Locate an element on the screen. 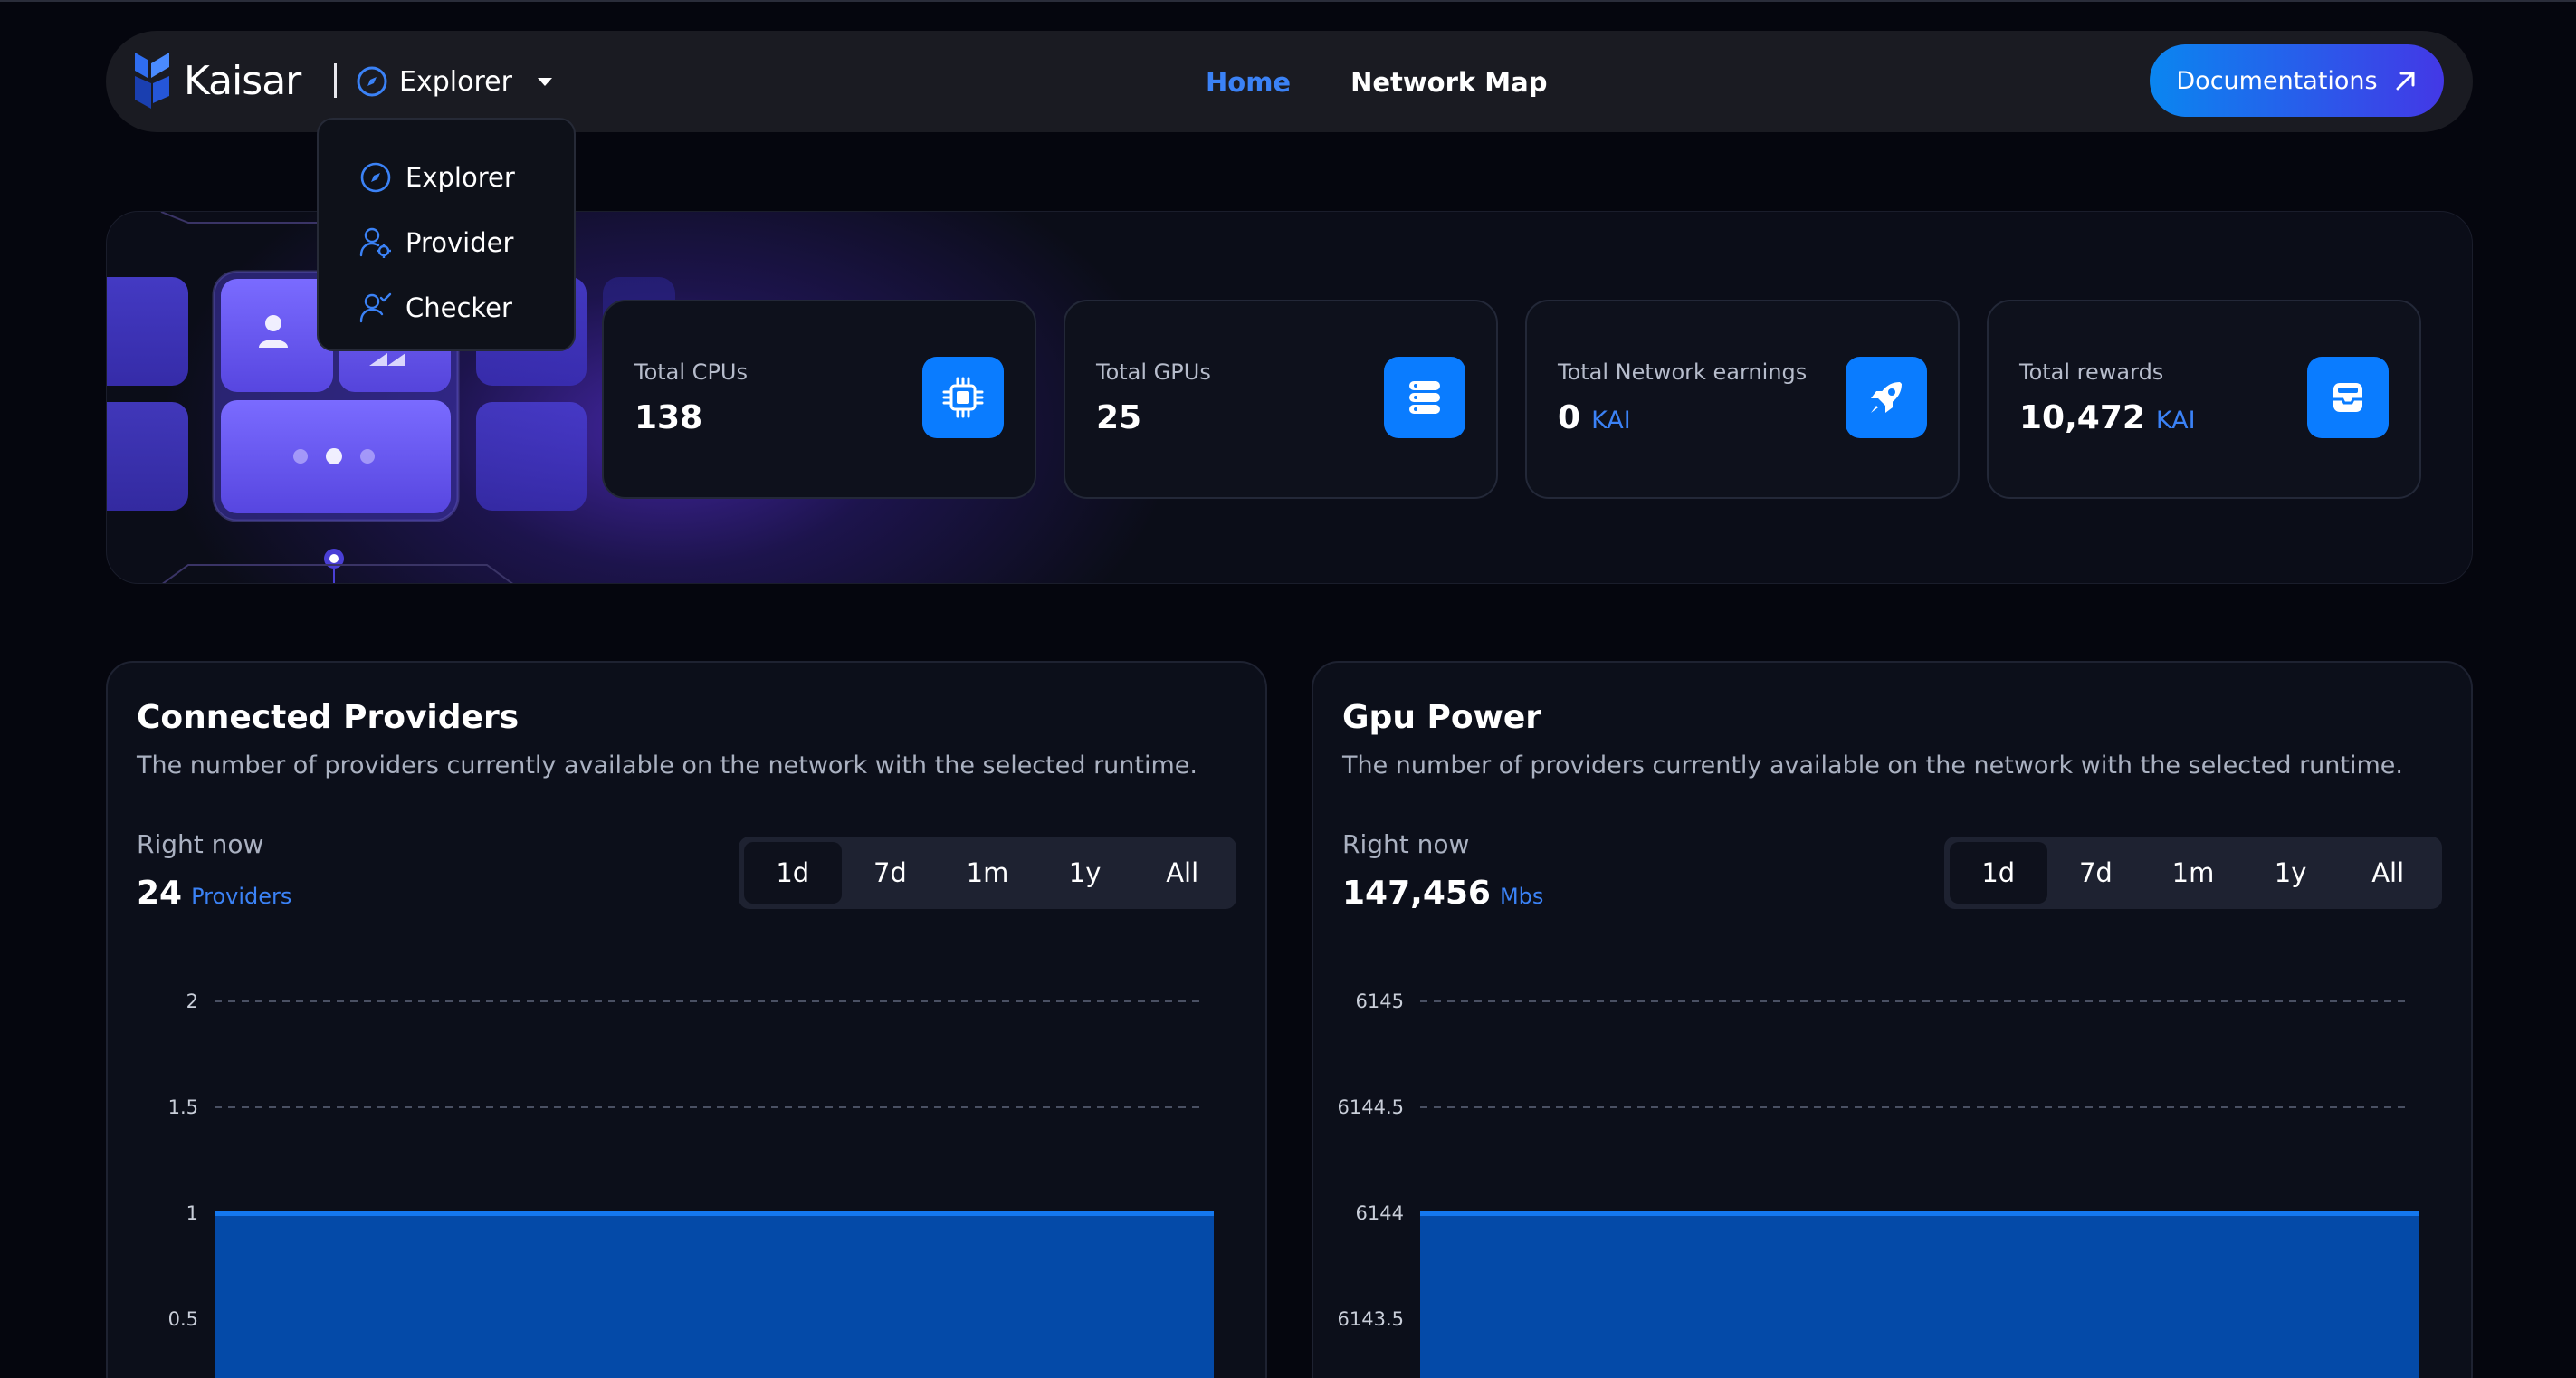  server-stack-icon is located at coordinates (1425, 397).